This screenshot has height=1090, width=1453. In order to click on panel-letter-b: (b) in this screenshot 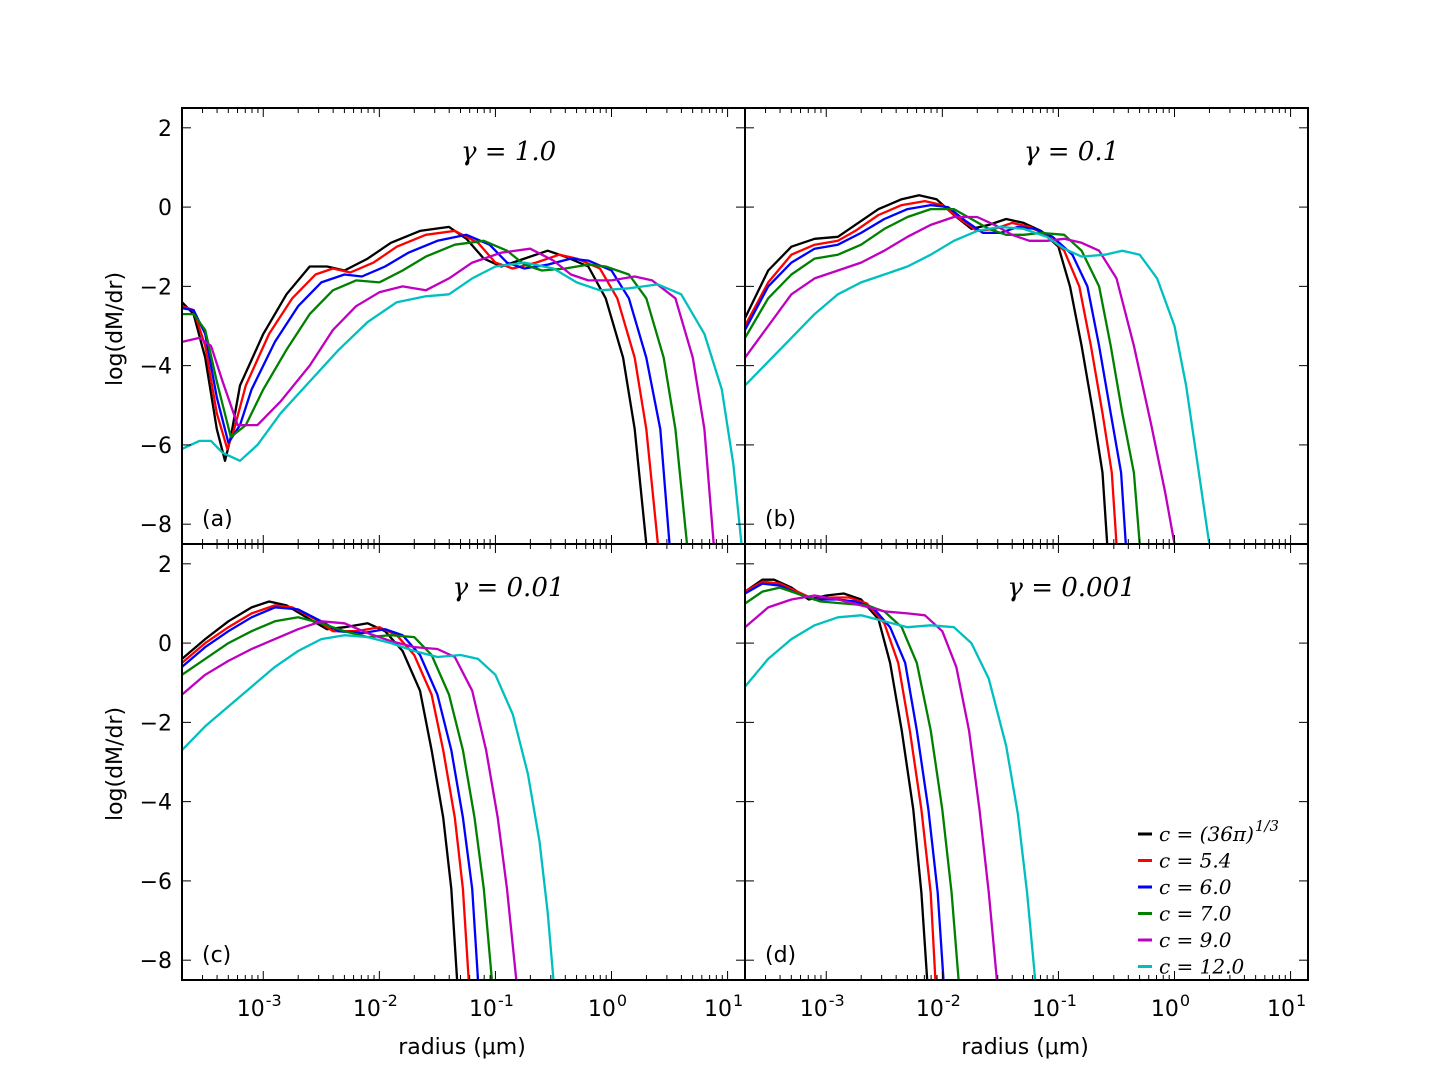, I will do `click(780, 519)`.